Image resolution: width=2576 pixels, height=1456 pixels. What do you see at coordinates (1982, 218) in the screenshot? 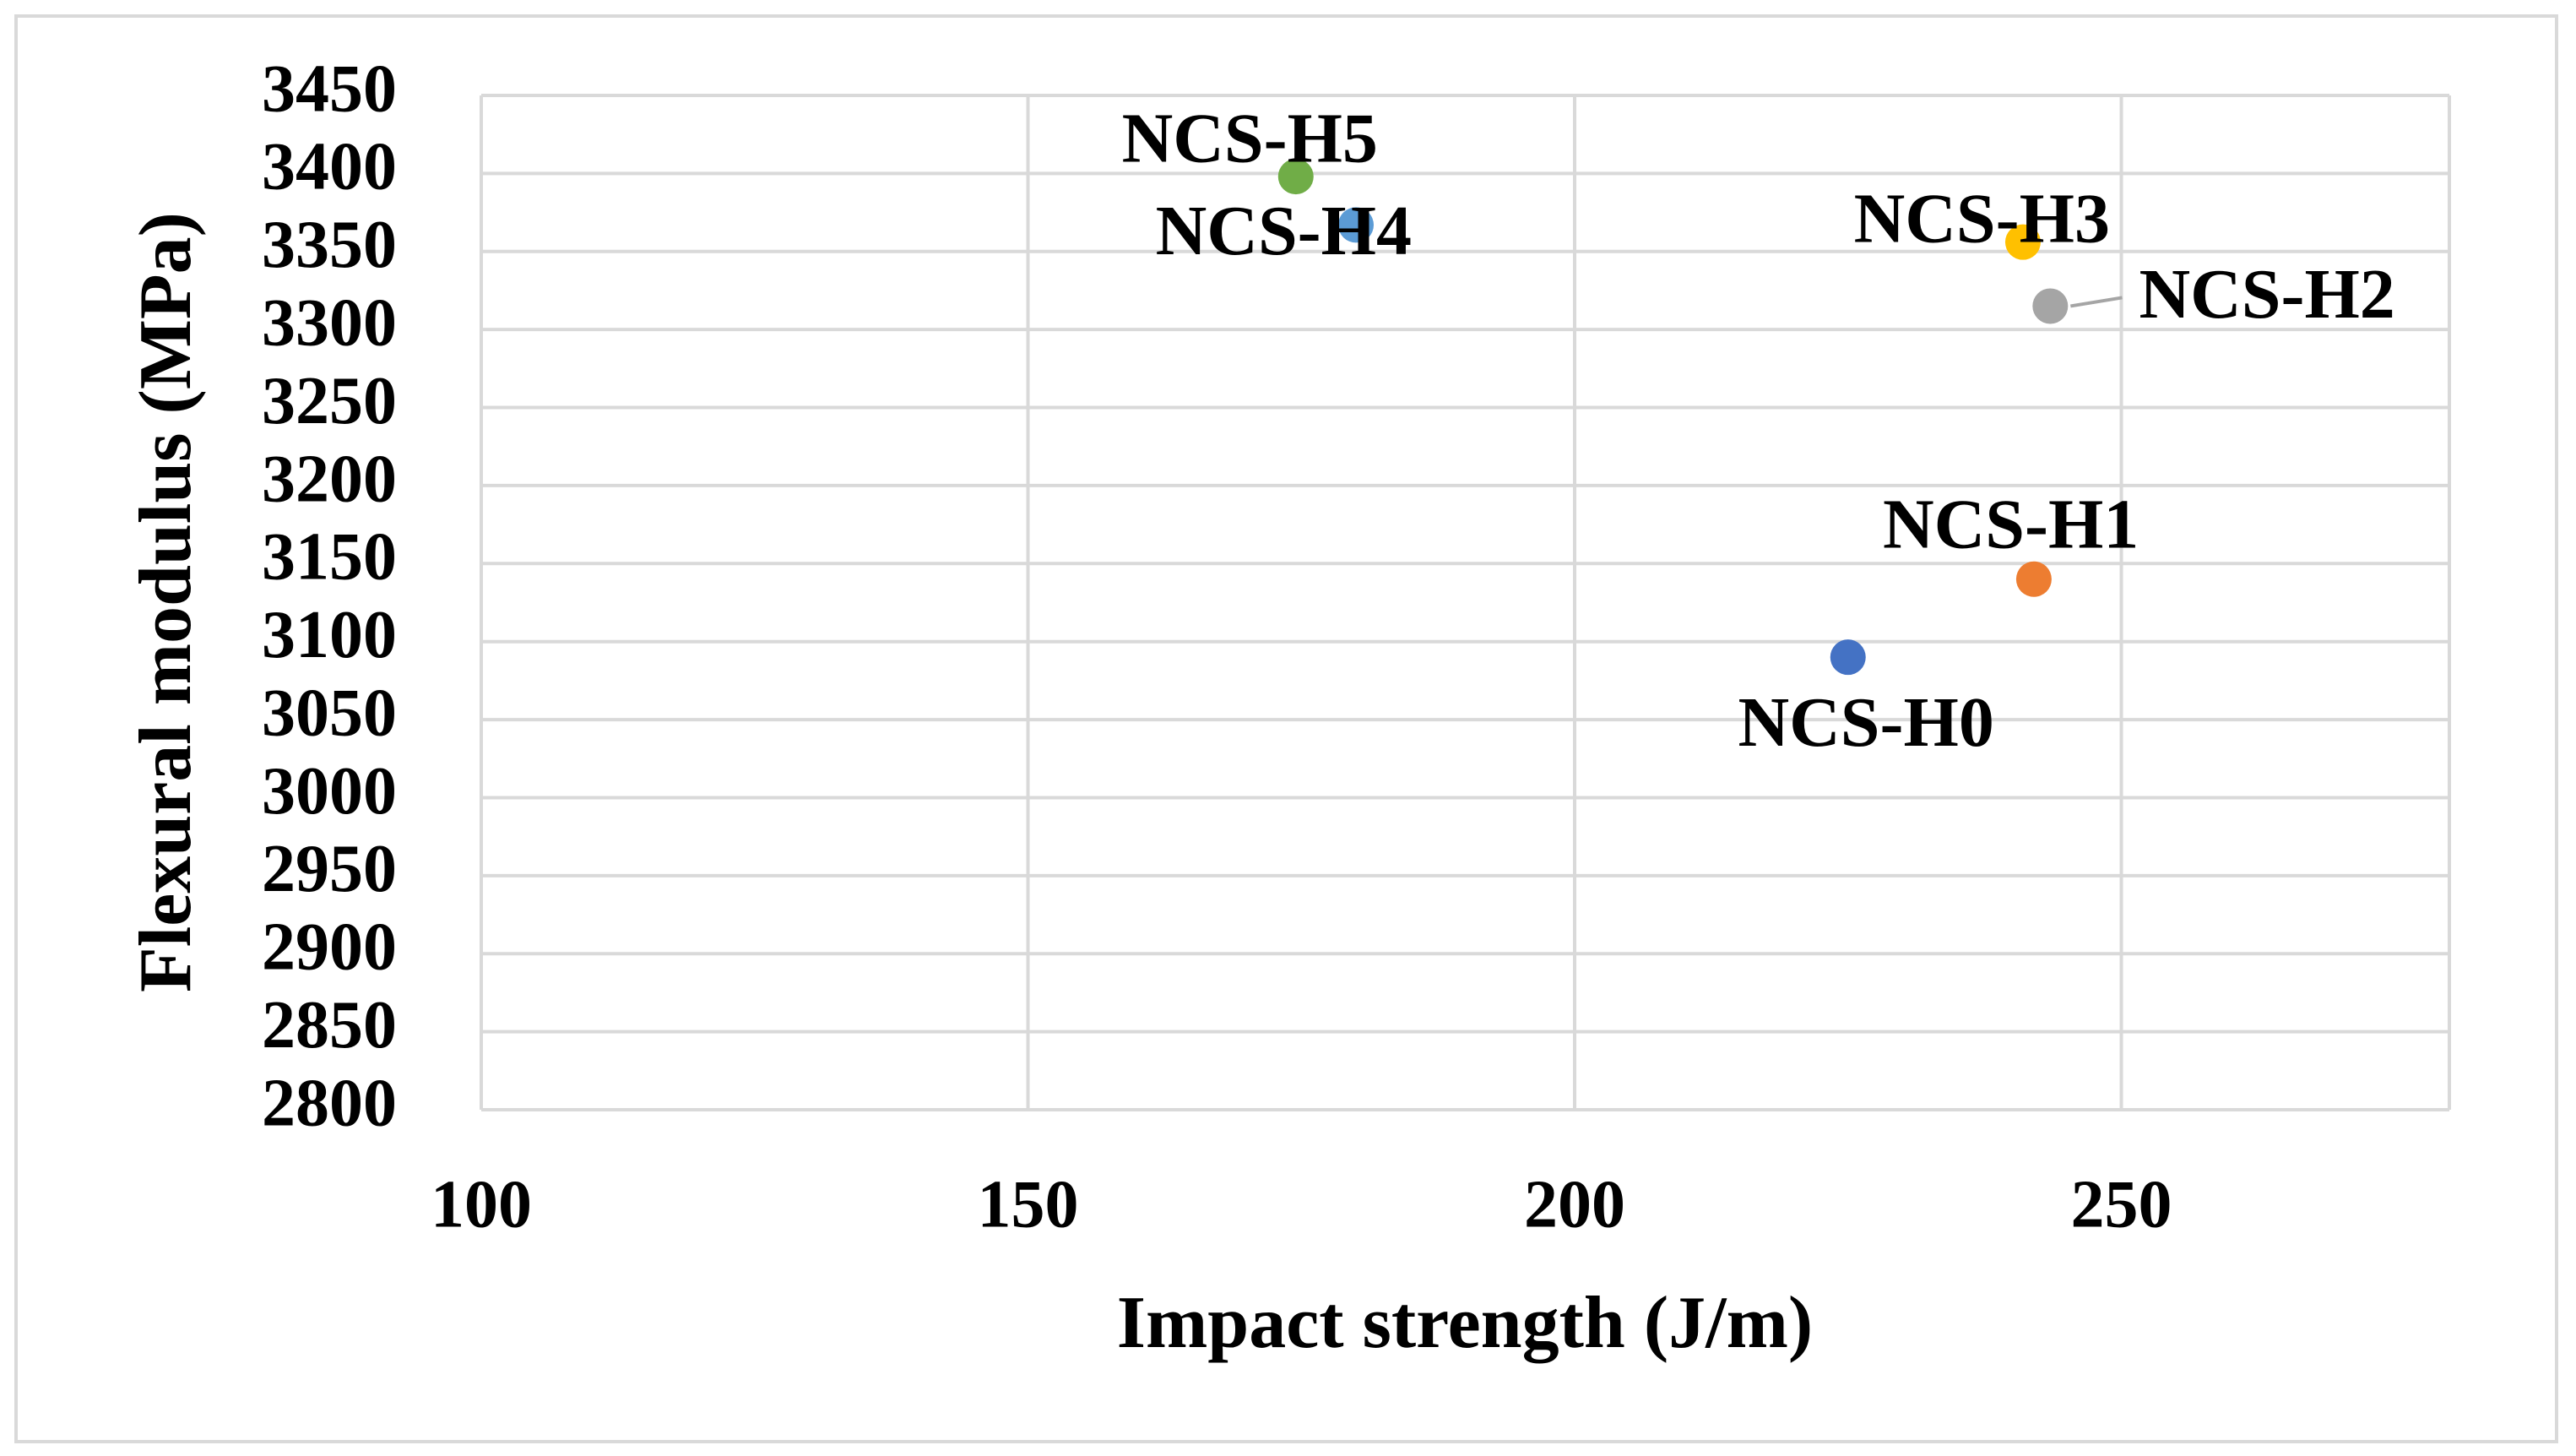
I see `data-label: NCS-H3` at bounding box center [1982, 218].